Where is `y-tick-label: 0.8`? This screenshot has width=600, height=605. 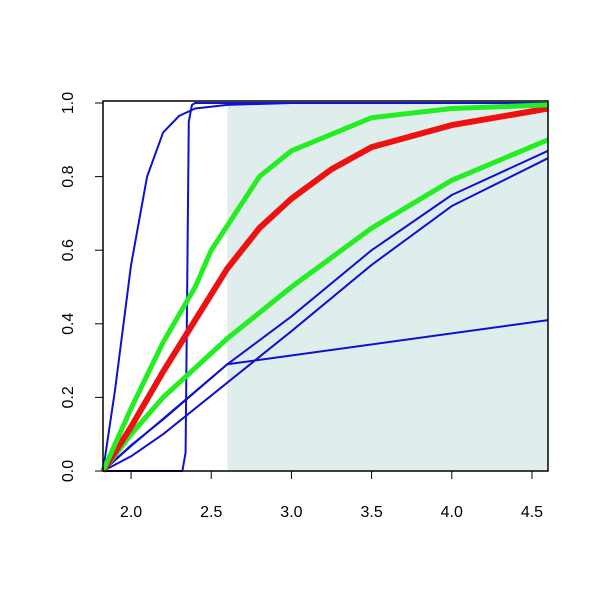 y-tick-label: 0.8 is located at coordinates (68, 176).